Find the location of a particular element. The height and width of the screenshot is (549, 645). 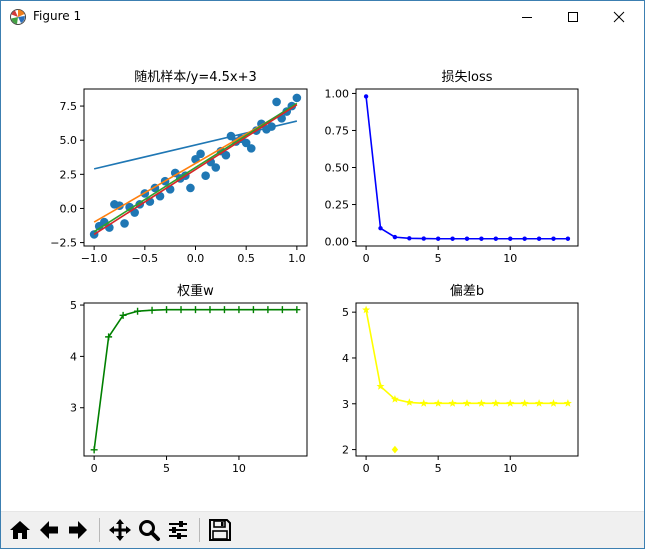

back-button is located at coordinates (49, 530).